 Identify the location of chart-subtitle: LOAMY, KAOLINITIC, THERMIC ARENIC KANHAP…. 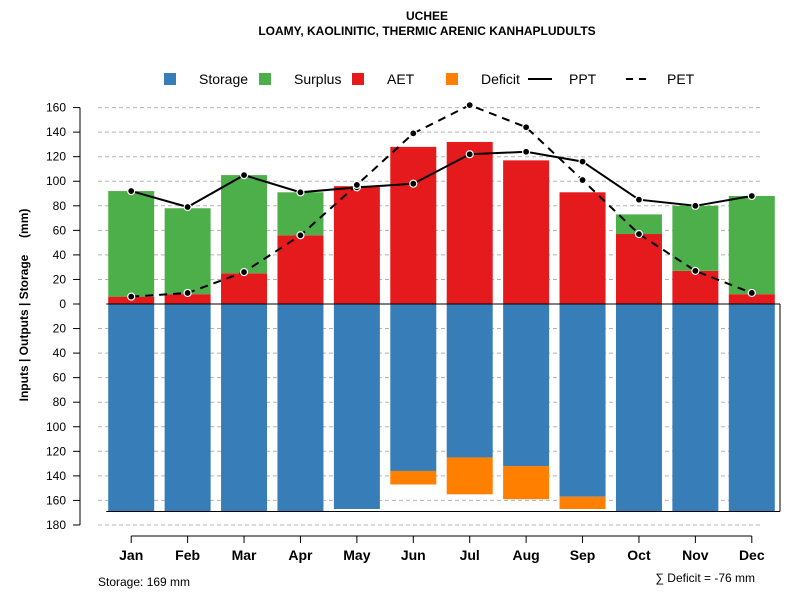
(426, 31).